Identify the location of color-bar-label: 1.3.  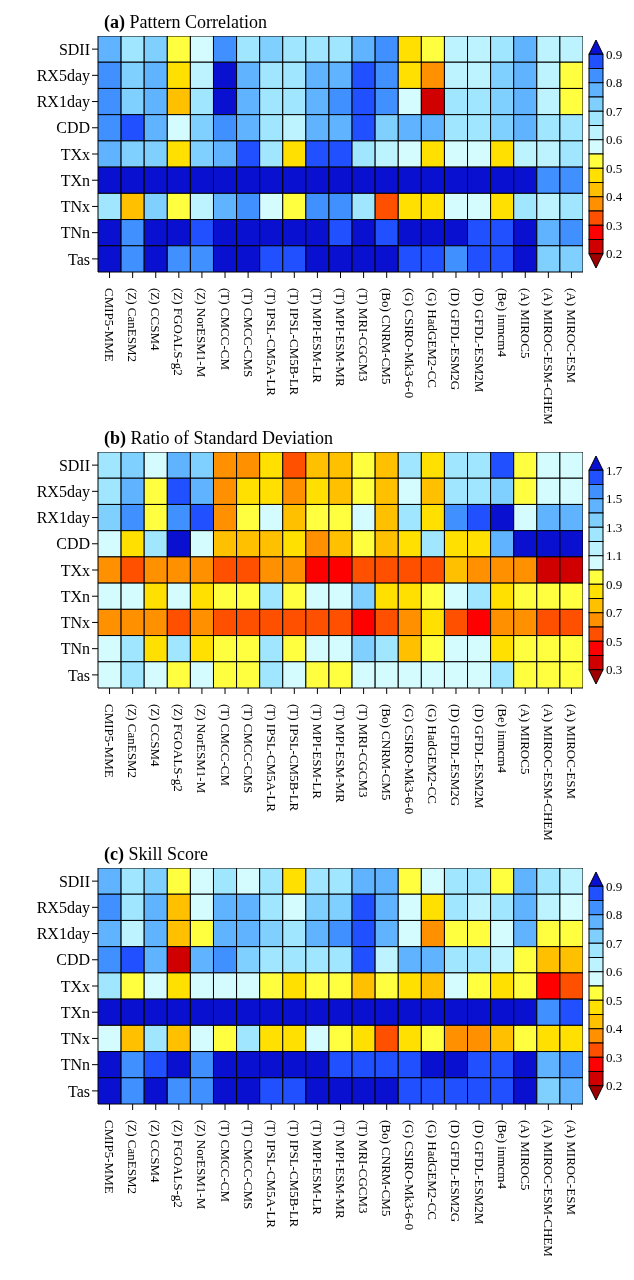
(614, 527).